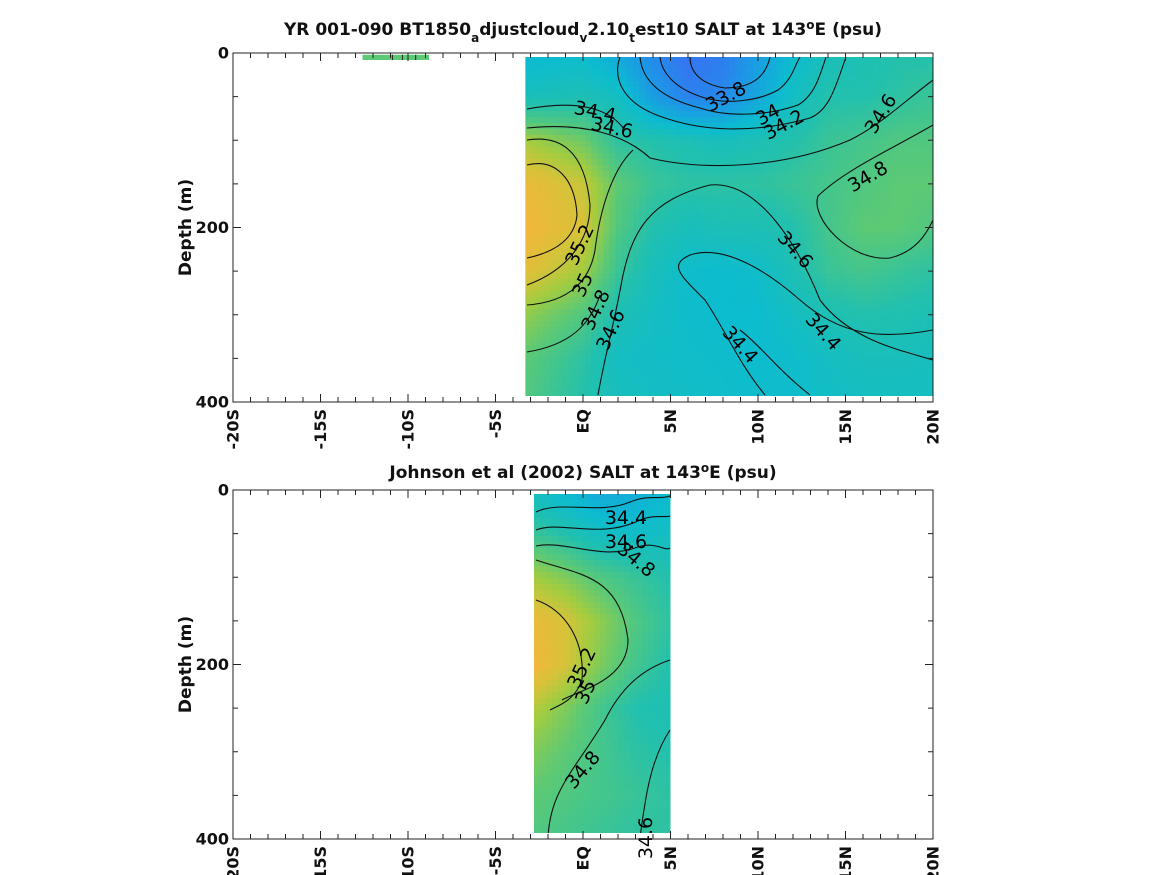 The image size is (1167, 875). What do you see at coordinates (933, 427) in the screenshot?
I see `x-tick-label: 20N` at bounding box center [933, 427].